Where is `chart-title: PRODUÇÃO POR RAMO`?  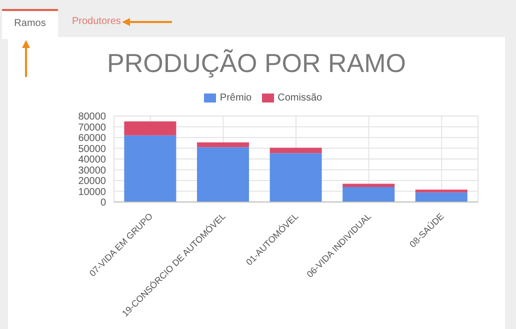
chart-title: PRODUÇÃO POR RAMO is located at coordinates (257, 63).